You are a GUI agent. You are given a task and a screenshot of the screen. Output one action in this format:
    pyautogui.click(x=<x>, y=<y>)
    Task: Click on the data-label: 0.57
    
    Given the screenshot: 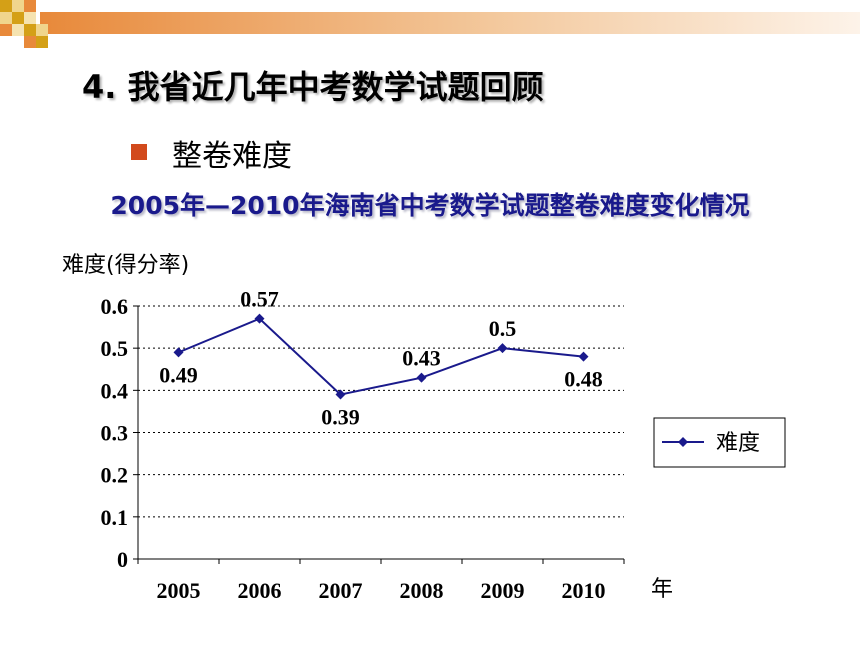 What is the action you would take?
    pyautogui.click(x=259, y=299)
    